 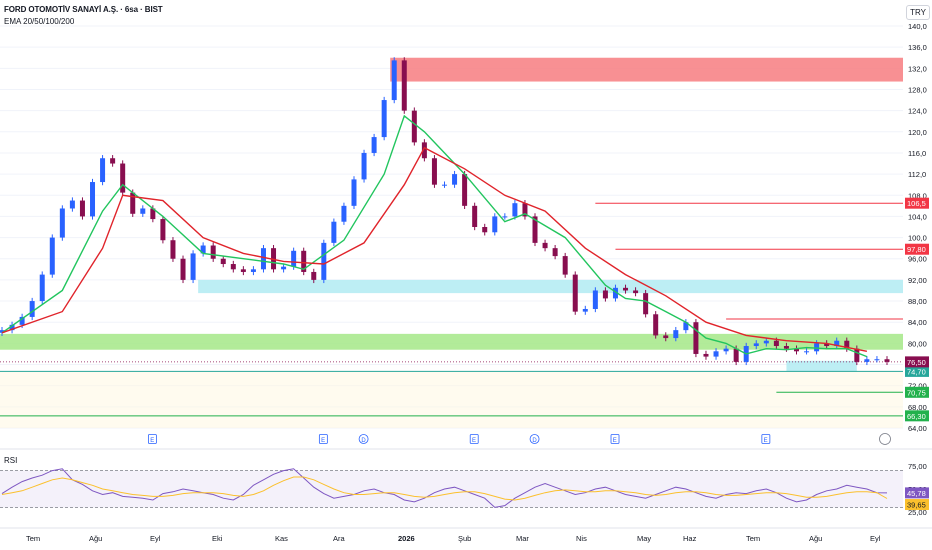 I want to click on y-tick-label: 80,00, so click(x=917, y=343).